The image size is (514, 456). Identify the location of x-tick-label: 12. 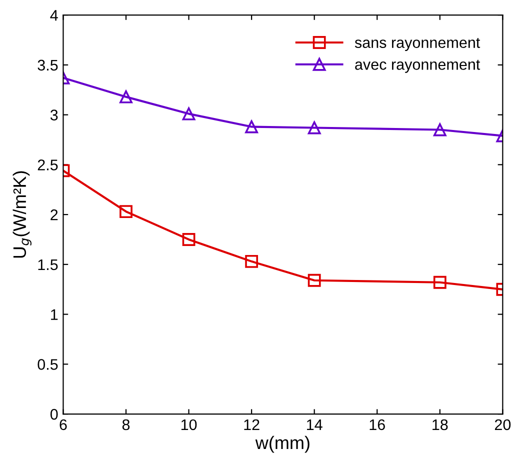
(252, 424).